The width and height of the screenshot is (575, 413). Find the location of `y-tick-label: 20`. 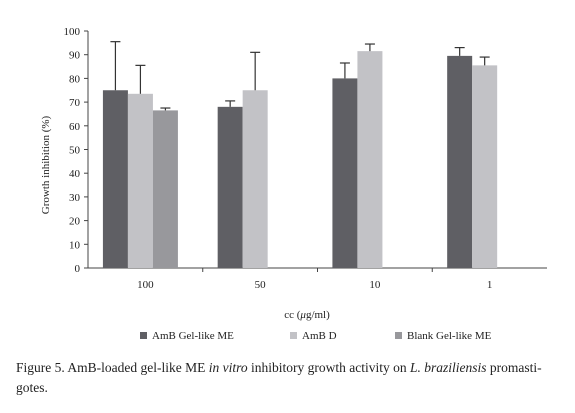

y-tick-label: 20 is located at coordinates (75, 222).